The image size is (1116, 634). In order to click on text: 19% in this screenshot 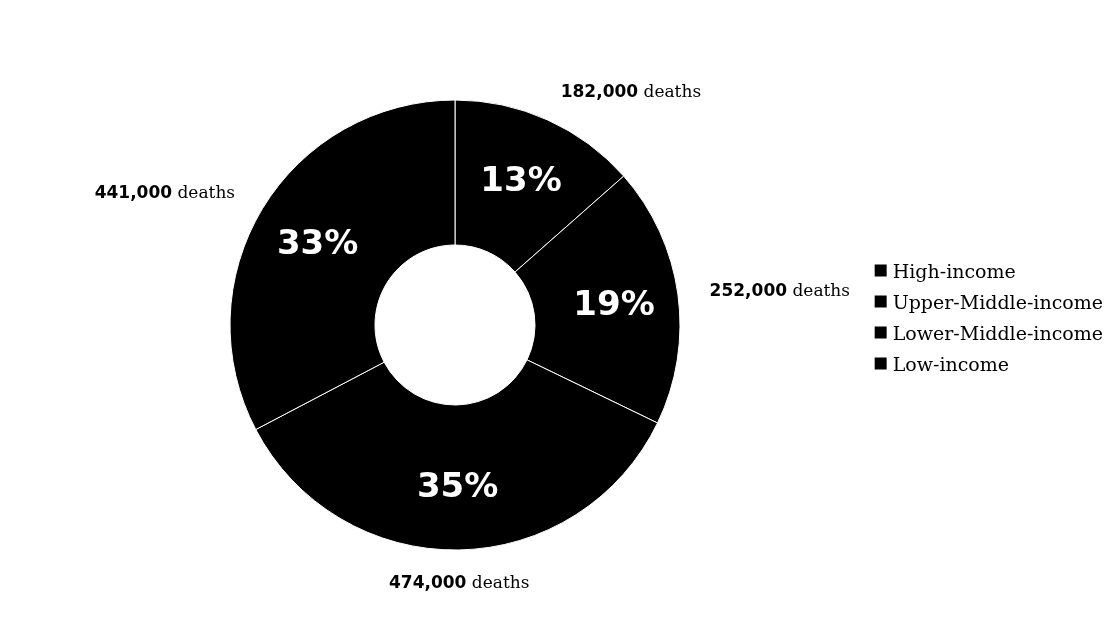, I will do `click(614, 303)`.